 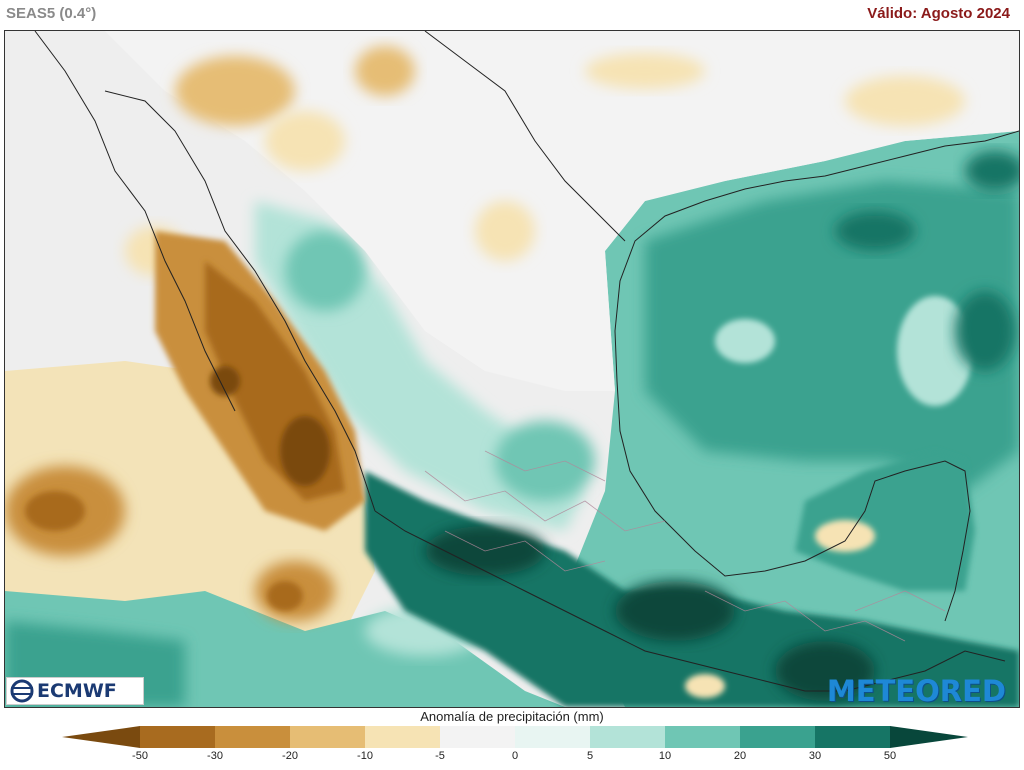 I want to click on legend-tick-label: 50, so click(x=890, y=756).